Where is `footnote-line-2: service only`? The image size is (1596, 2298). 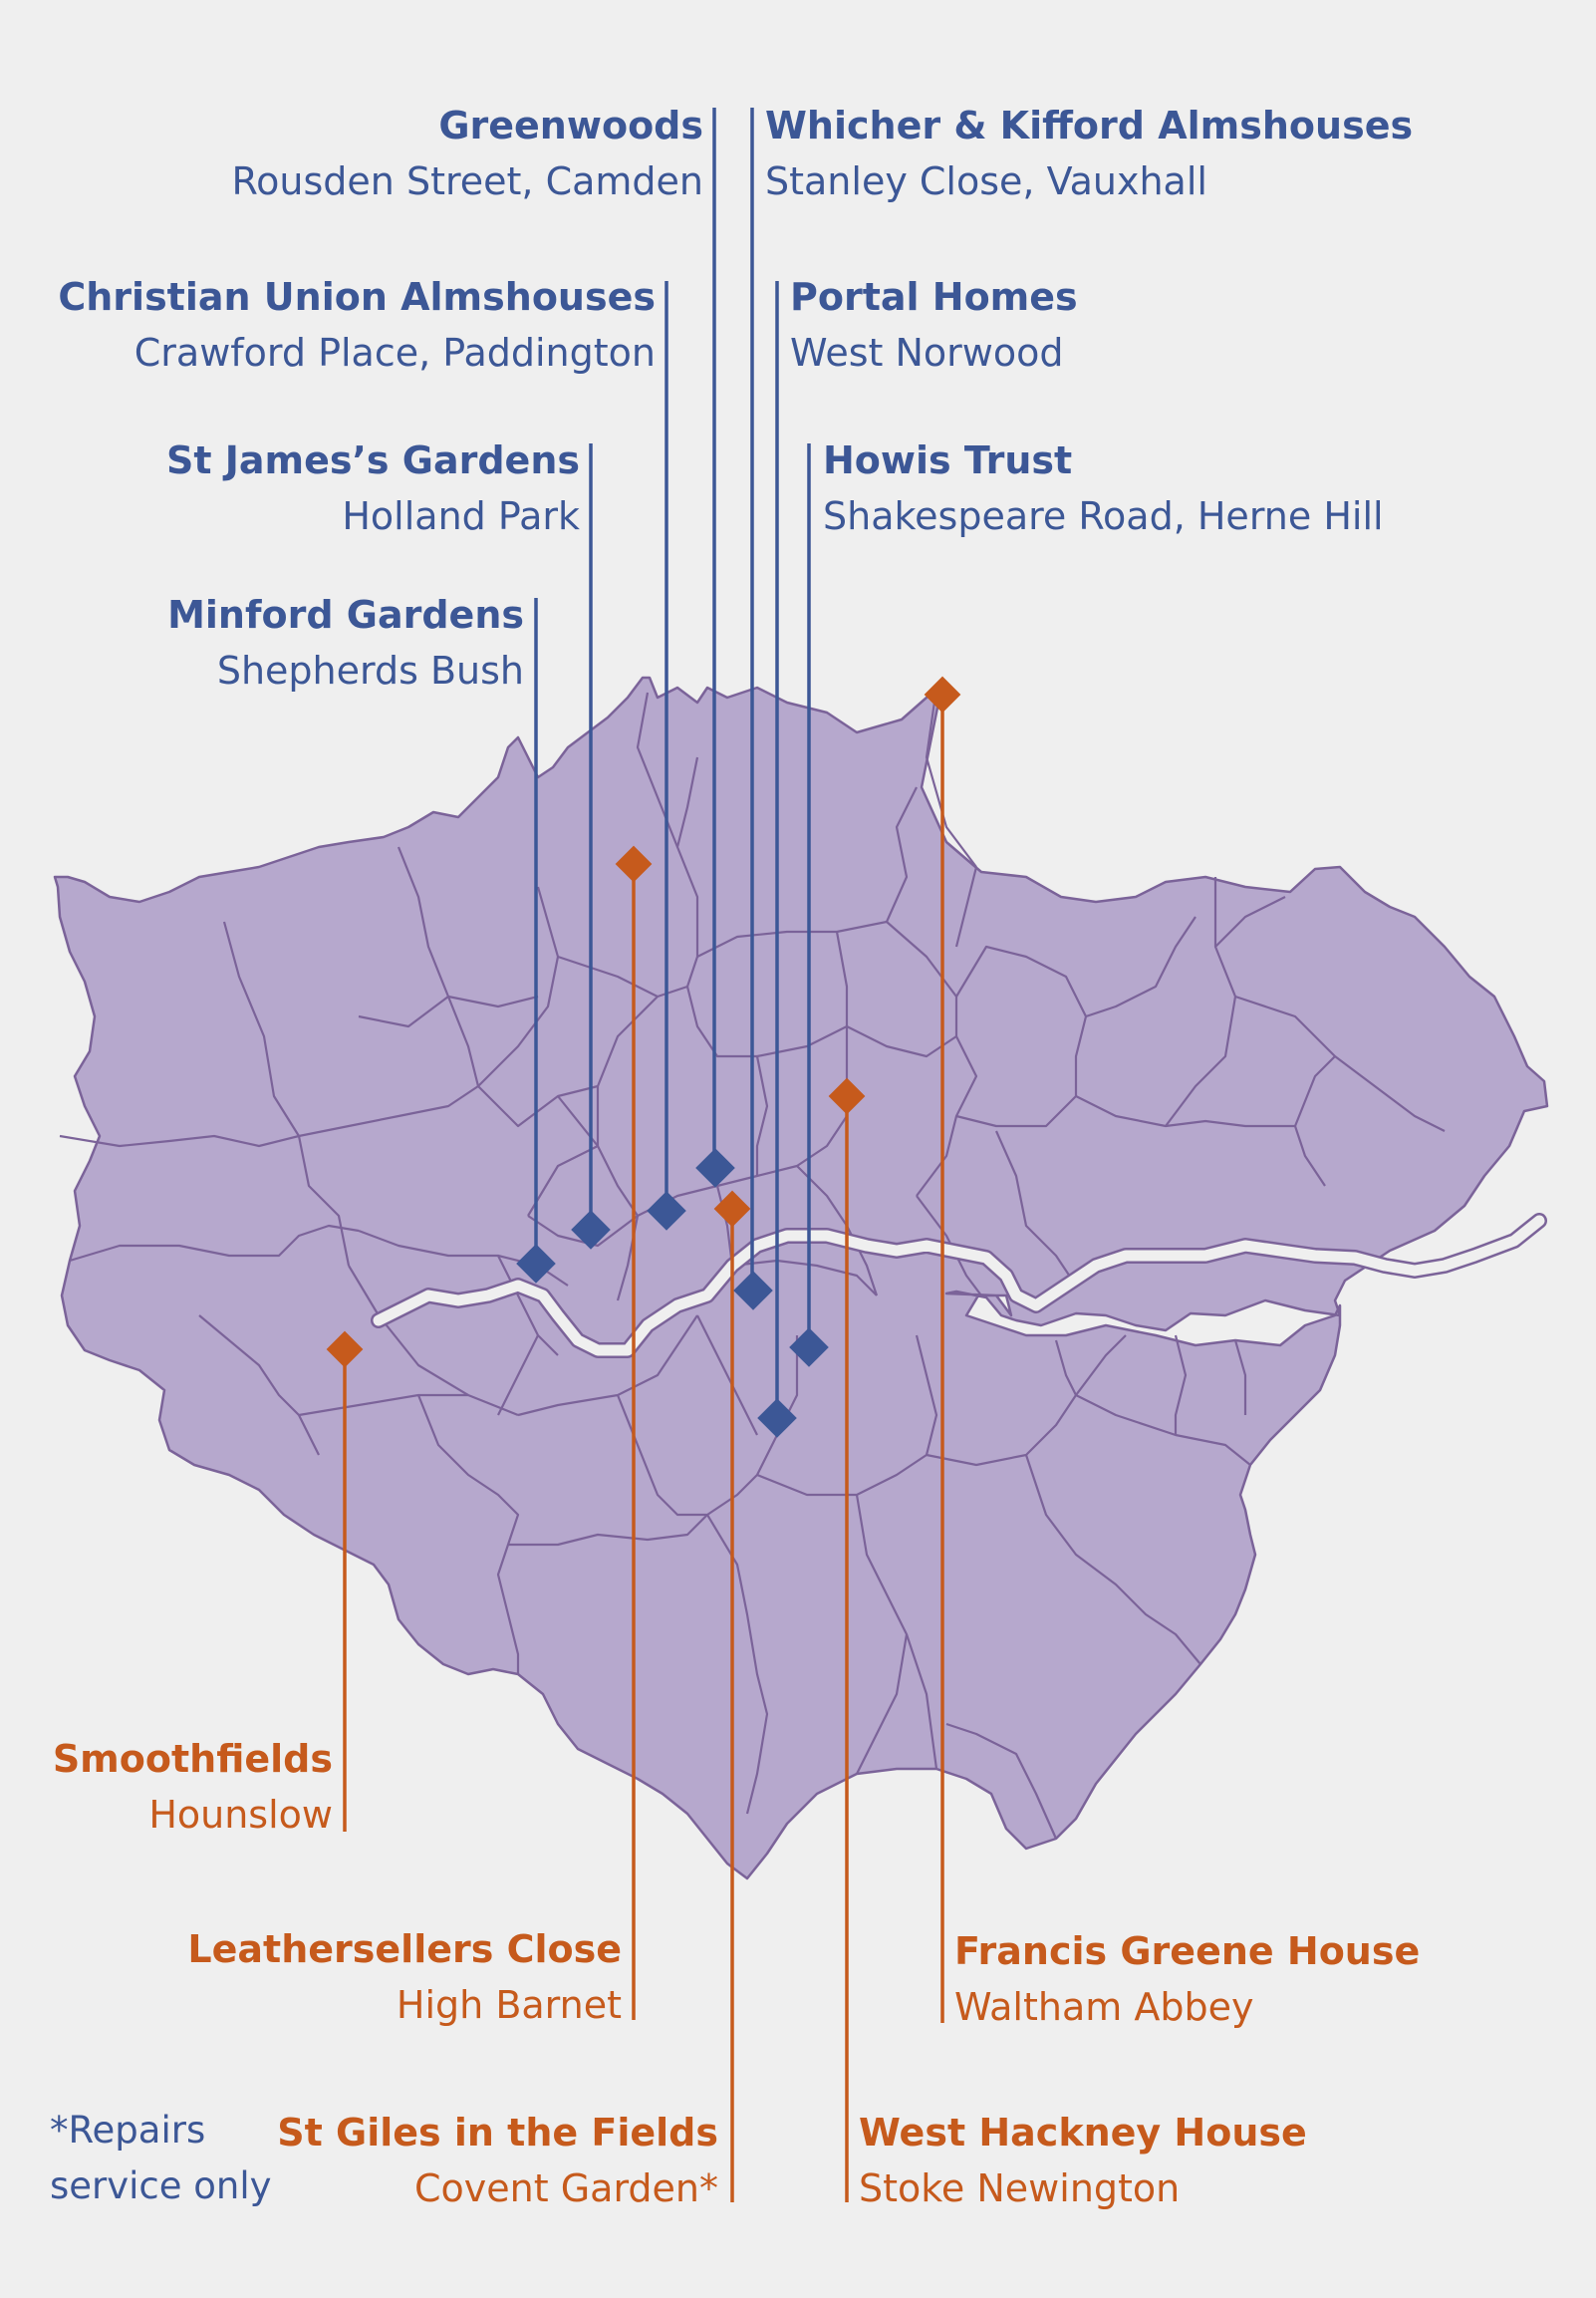 footnote-line-2: service only is located at coordinates (161, 2186).